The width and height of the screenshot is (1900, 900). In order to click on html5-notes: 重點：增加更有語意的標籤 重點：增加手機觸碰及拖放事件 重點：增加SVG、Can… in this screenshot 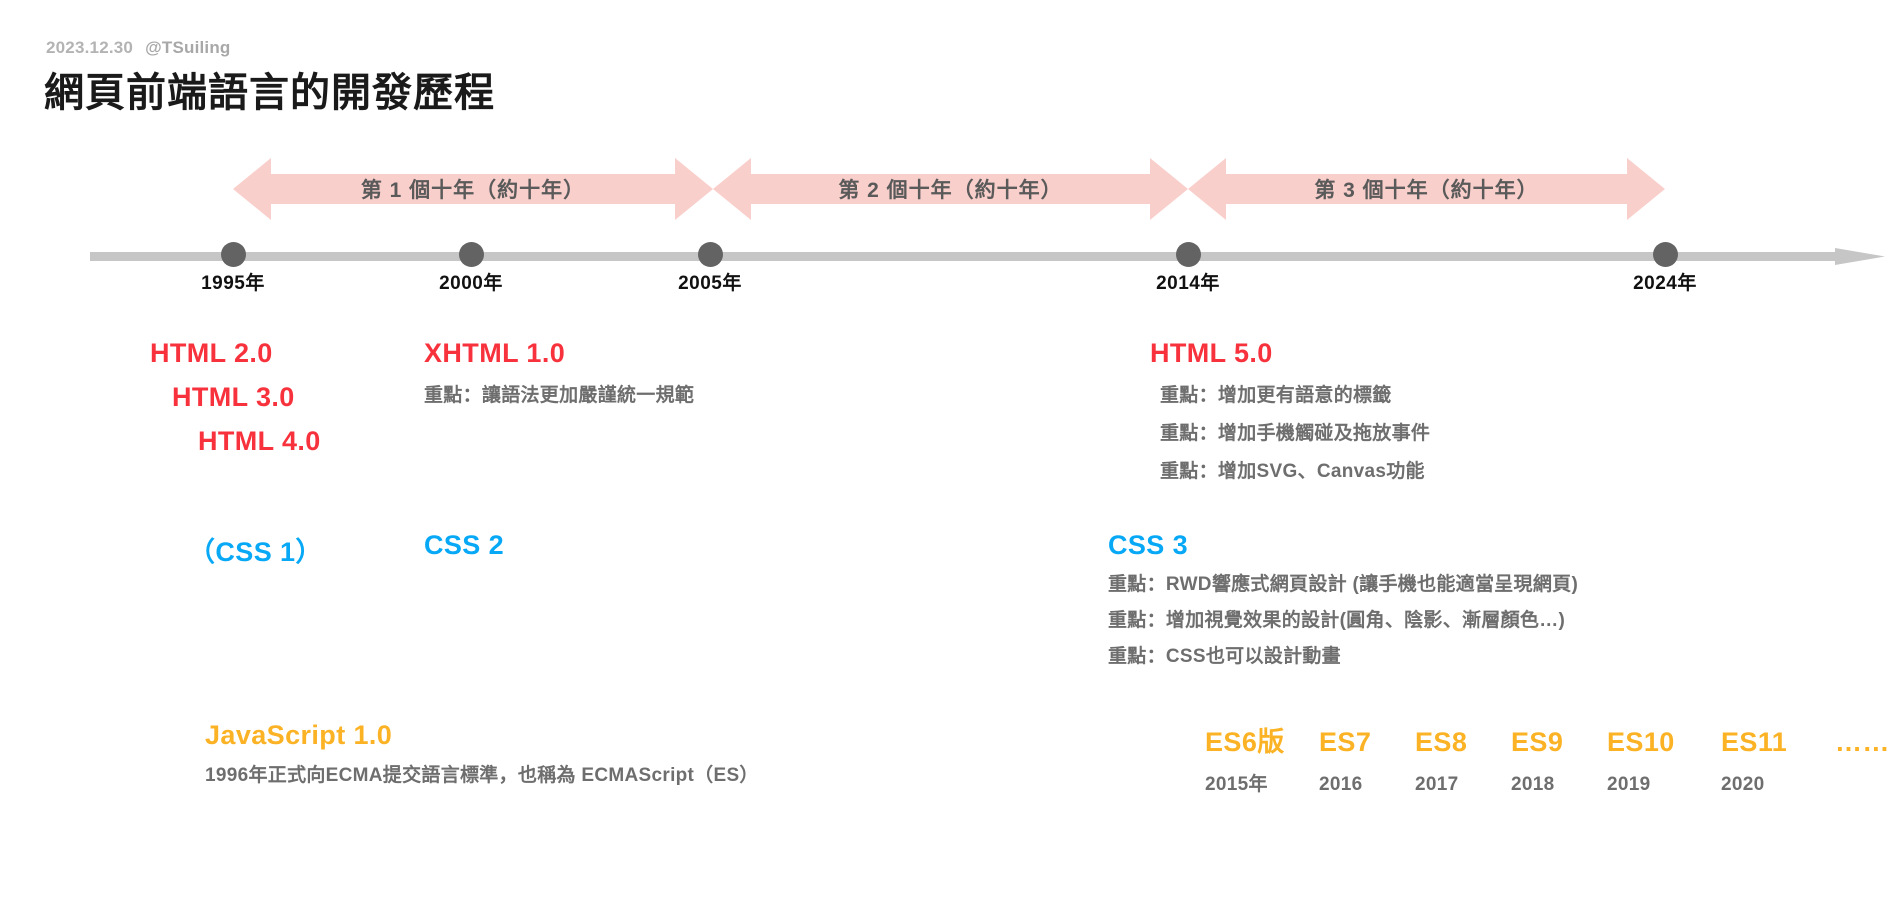, I will do `click(1290, 434)`.